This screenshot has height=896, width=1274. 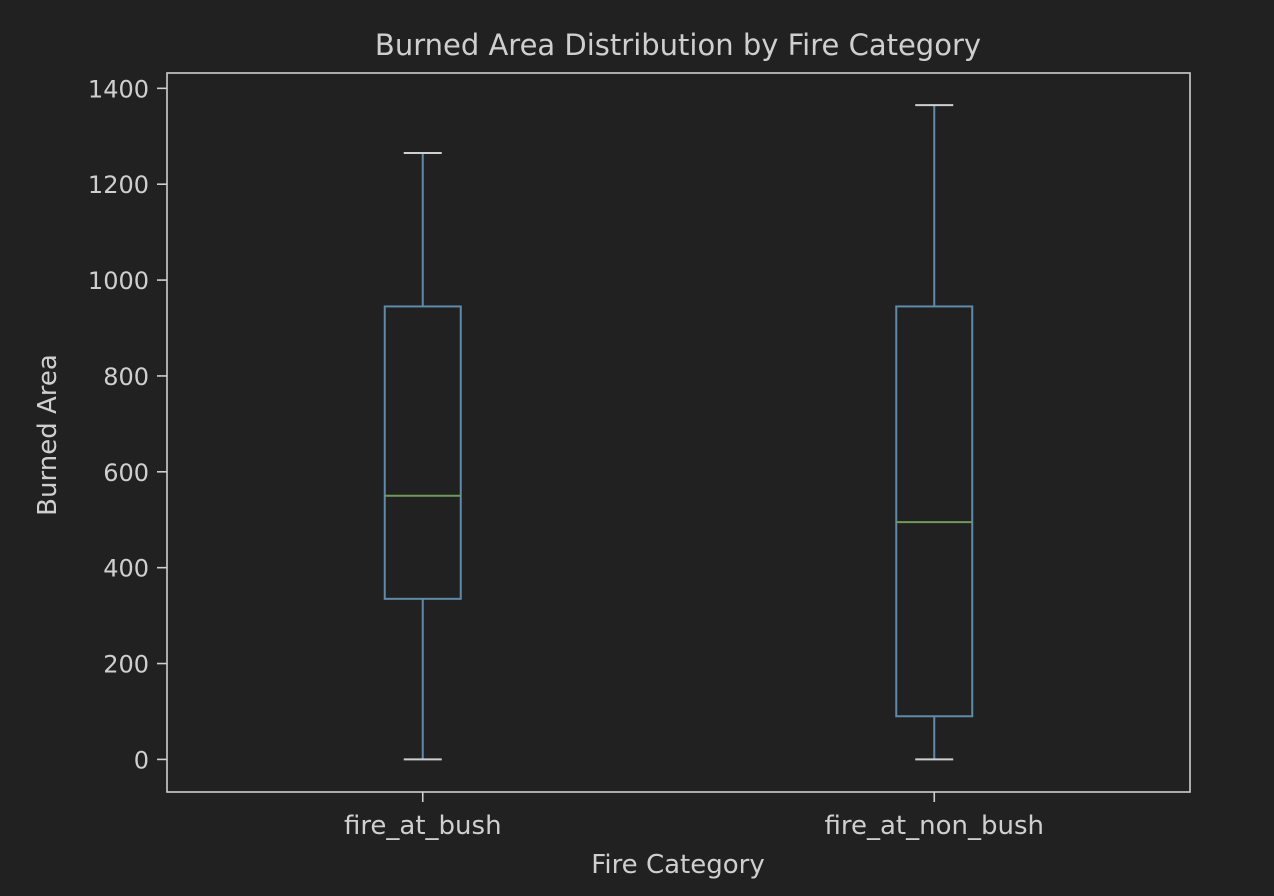 What do you see at coordinates (677, 865) in the screenshot?
I see `x-axis-label: Fire Category` at bounding box center [677, 865].